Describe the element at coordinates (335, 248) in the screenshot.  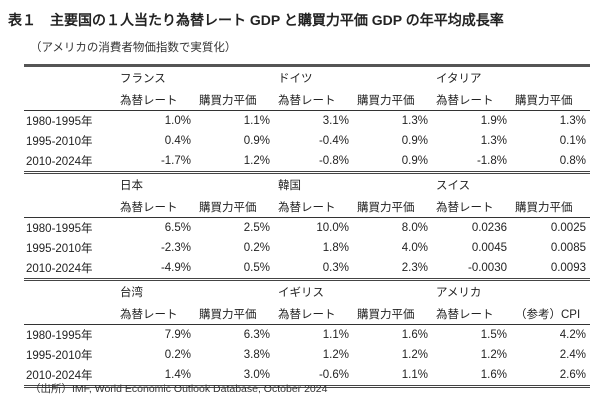
I see `table-cell: 1.8%` at that location.